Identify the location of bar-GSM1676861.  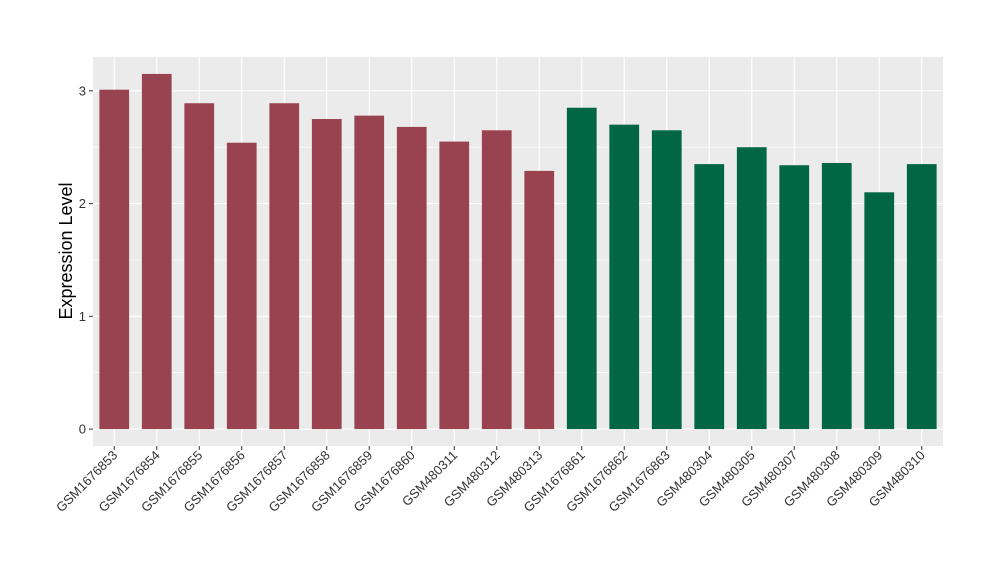
(581, 268).